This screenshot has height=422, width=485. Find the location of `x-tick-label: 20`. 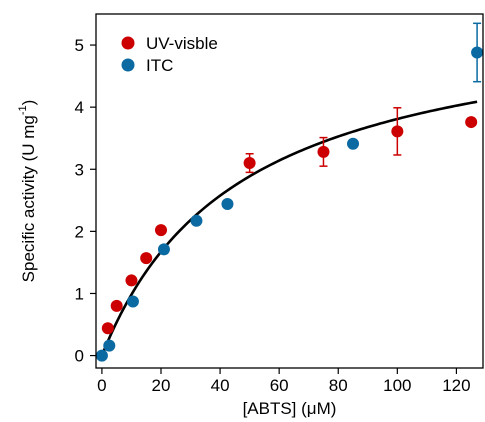

x-tick-label: 20 is located at coordinates (161, 385).